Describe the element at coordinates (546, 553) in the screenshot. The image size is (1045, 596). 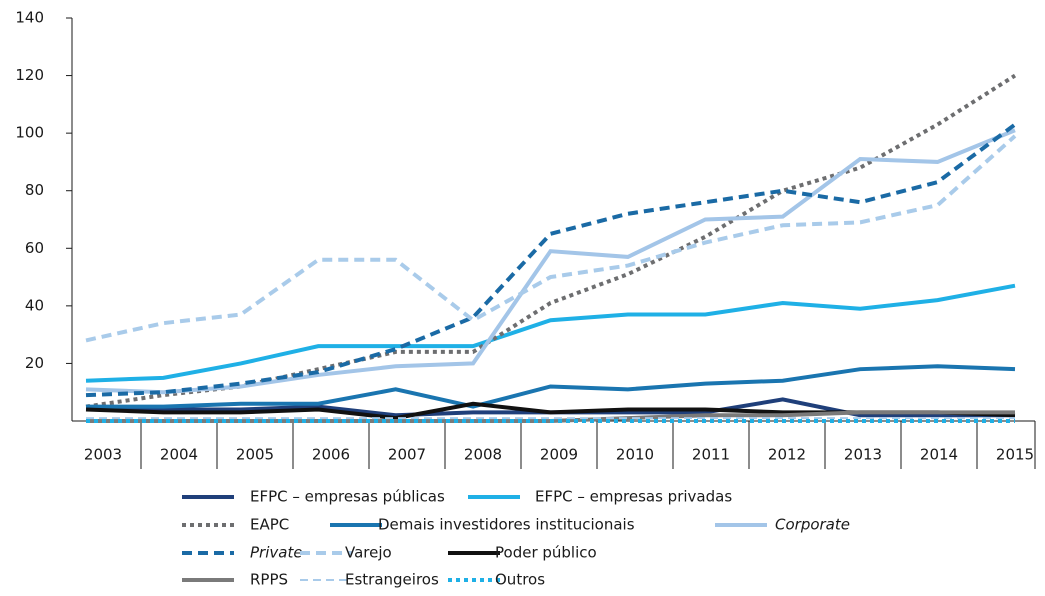
I see `legend-label: Poder público` at that location.